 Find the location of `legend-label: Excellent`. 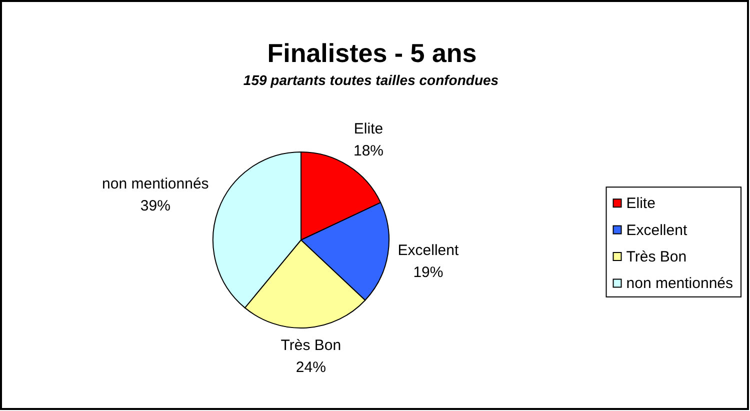

legend-label: Excellent is located at coordinates (657, 230).